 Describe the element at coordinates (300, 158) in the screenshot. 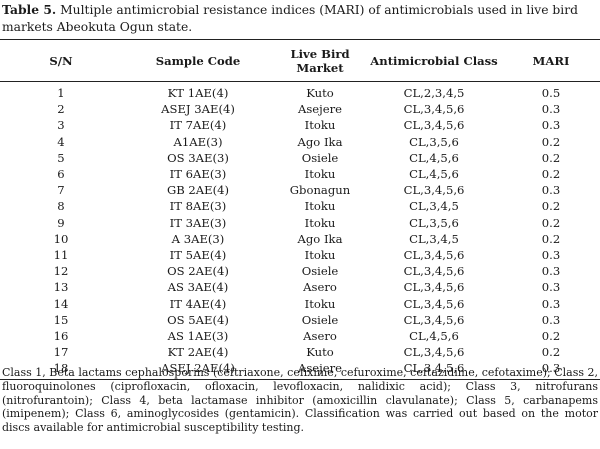

I see `table-row: 5 OS 3AE(3) Osiele CL,4,5,6 0.2` at that location.